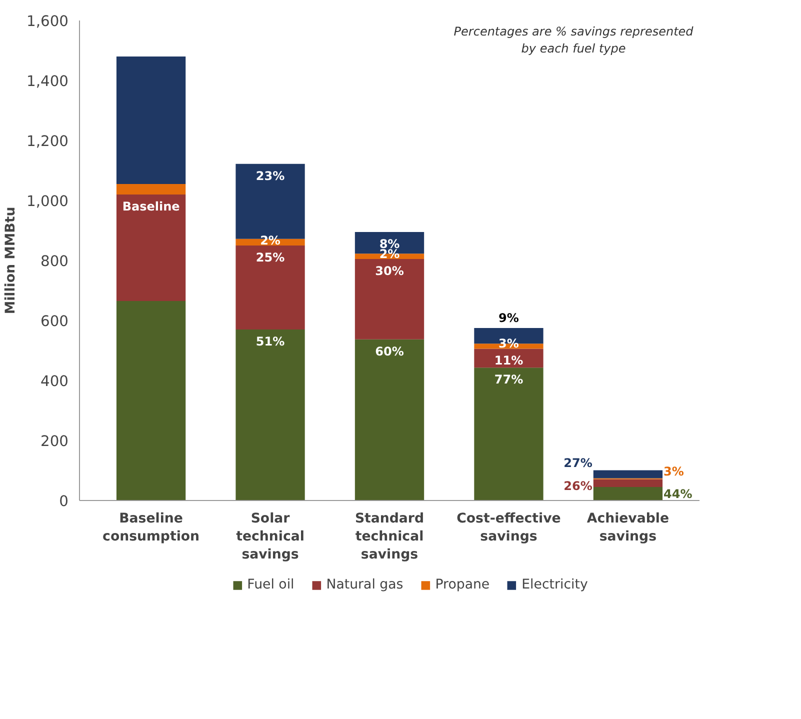  Describe the element at coordinates (54, 321) in the screenshot. I see `y-tick-label: 600` at that location.